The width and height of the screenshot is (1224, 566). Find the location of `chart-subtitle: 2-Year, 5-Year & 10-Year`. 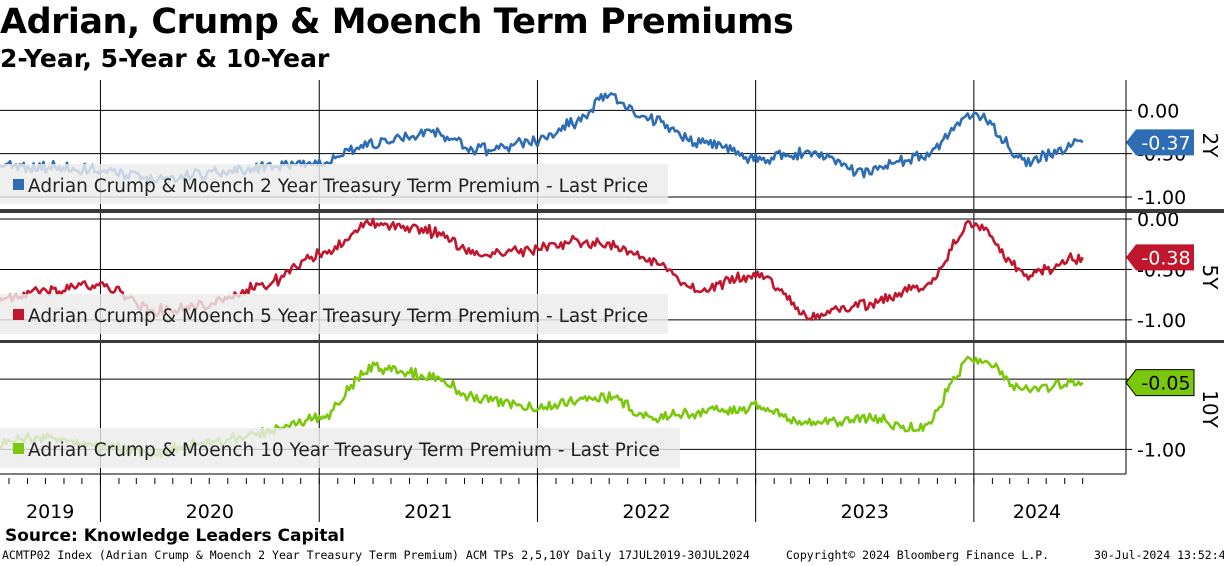

chart-subtitle: 2-Year, 5-Year & 10-Year is located at coordinates (165, 58).